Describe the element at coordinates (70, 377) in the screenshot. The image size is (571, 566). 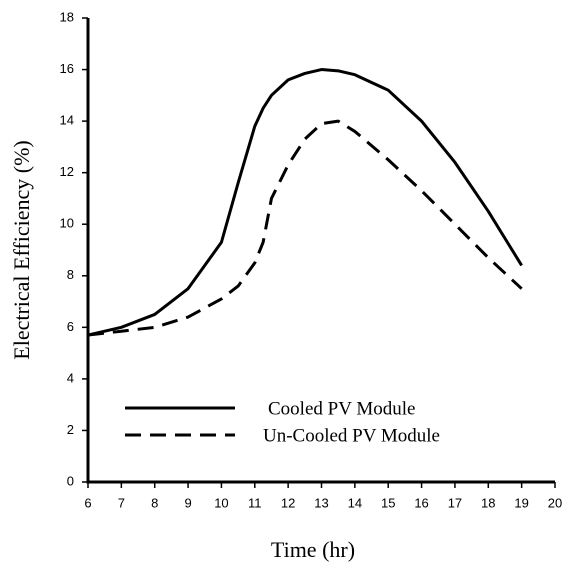
I see `y-tick-label: 4` at that location.